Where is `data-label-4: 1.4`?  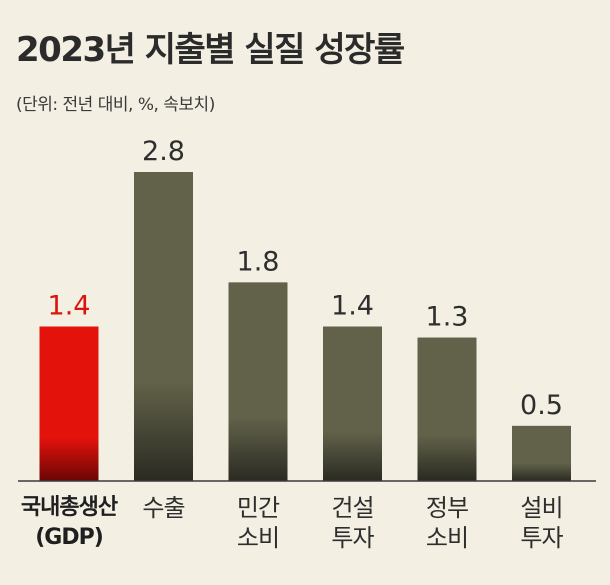
data-label-4: 1.4 is located at coordinates (352, 306).